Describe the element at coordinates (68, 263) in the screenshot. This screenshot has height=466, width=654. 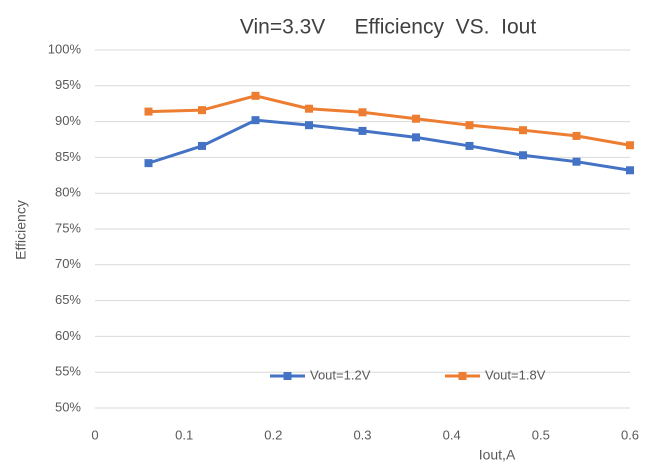
I see `y-tick-label: 70%` at that location.